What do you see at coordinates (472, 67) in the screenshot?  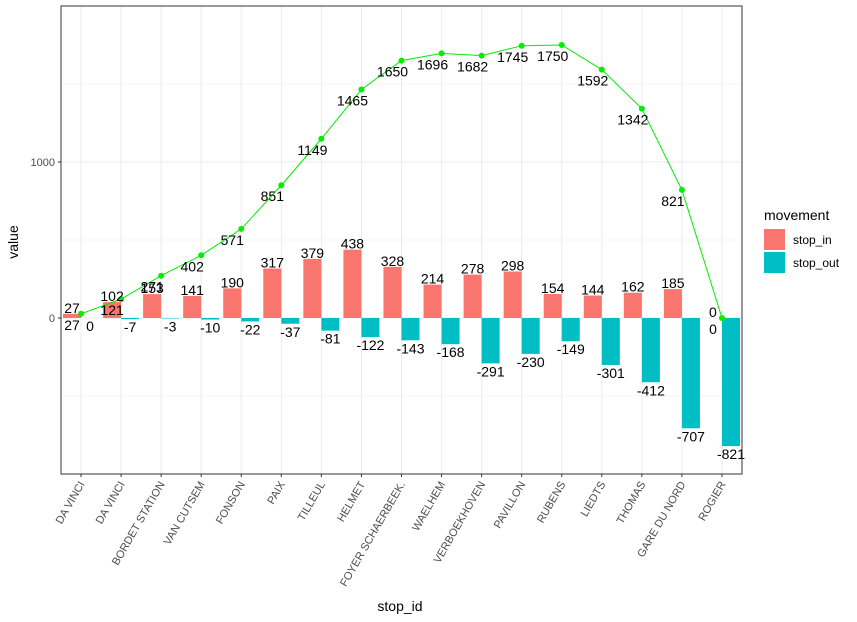 I see `line-label: 1682` at bounding box center [472, 67].